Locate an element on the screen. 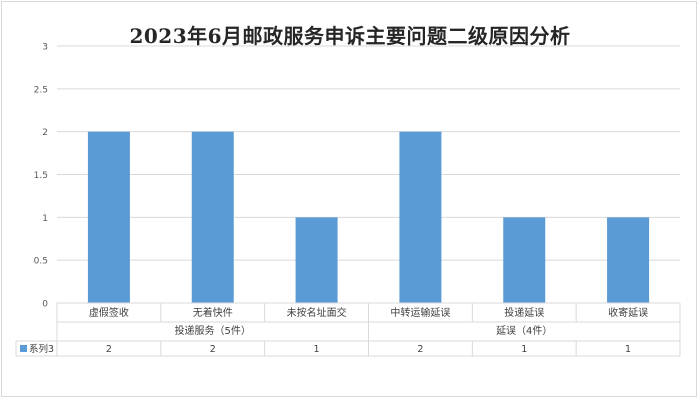  y-tick-label: 1.5 is located at coordinates (41, 176).